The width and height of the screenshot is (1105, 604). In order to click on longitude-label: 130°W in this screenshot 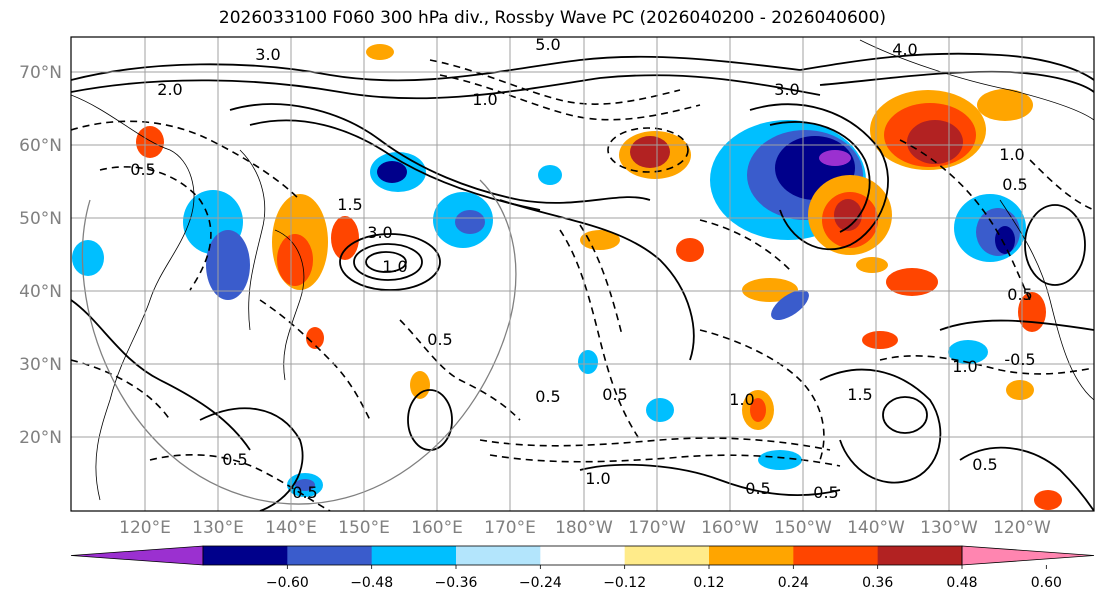, I will do `click(949, 528)`.